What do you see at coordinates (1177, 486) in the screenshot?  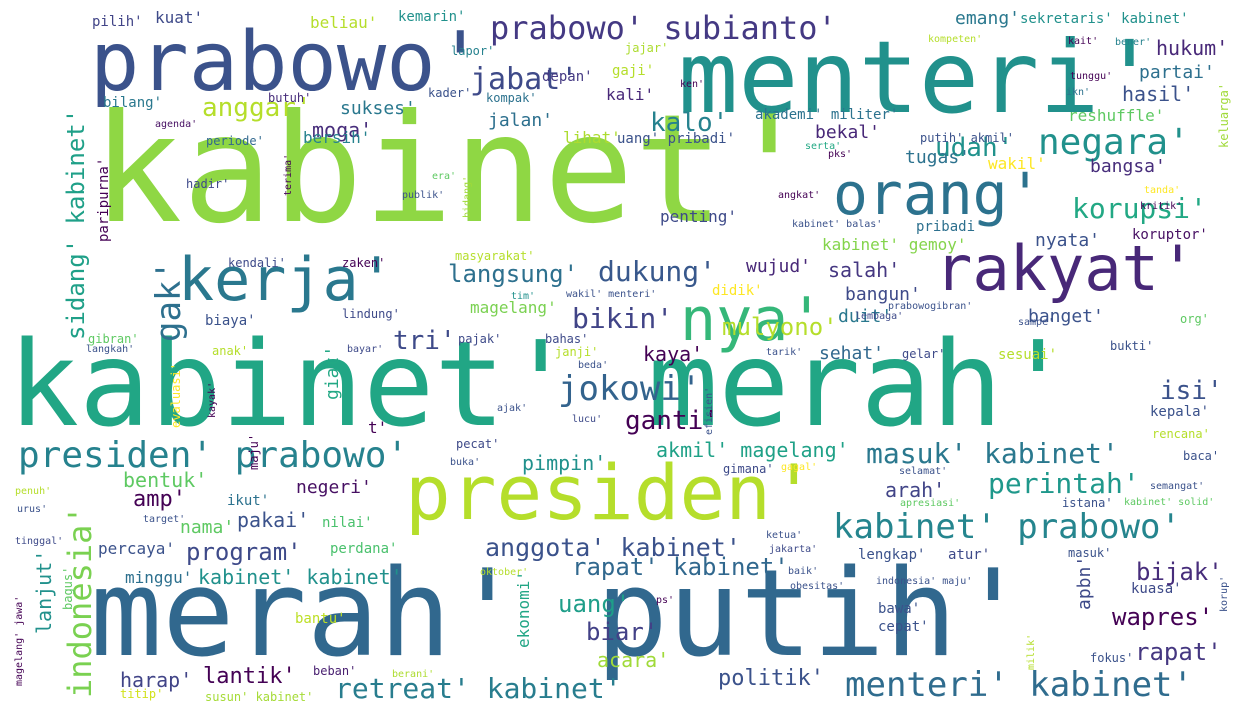 I see `word: semangat'` at bounding box center [1177, 486].